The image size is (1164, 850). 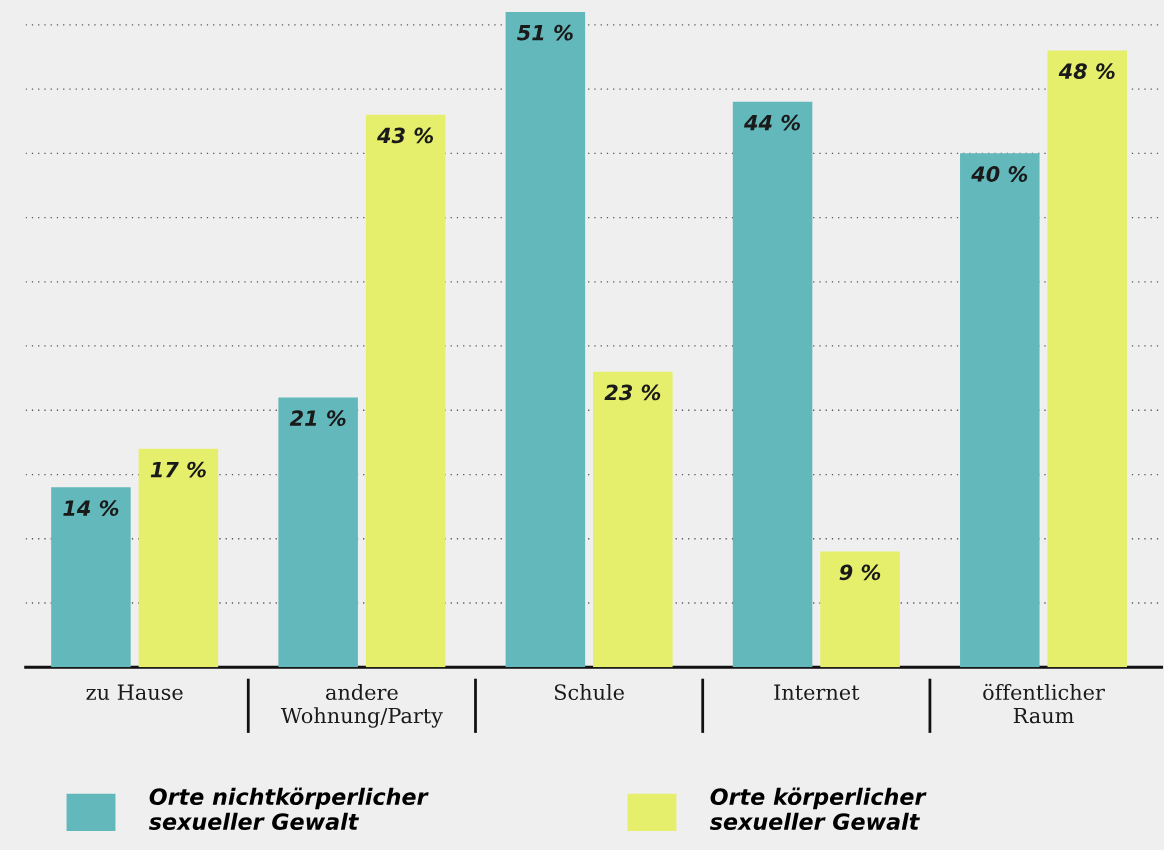 What do you see at coordinates (771, 122) in the screenshot?
I see `data-label: 44 %` at bounding box center [771, 122].